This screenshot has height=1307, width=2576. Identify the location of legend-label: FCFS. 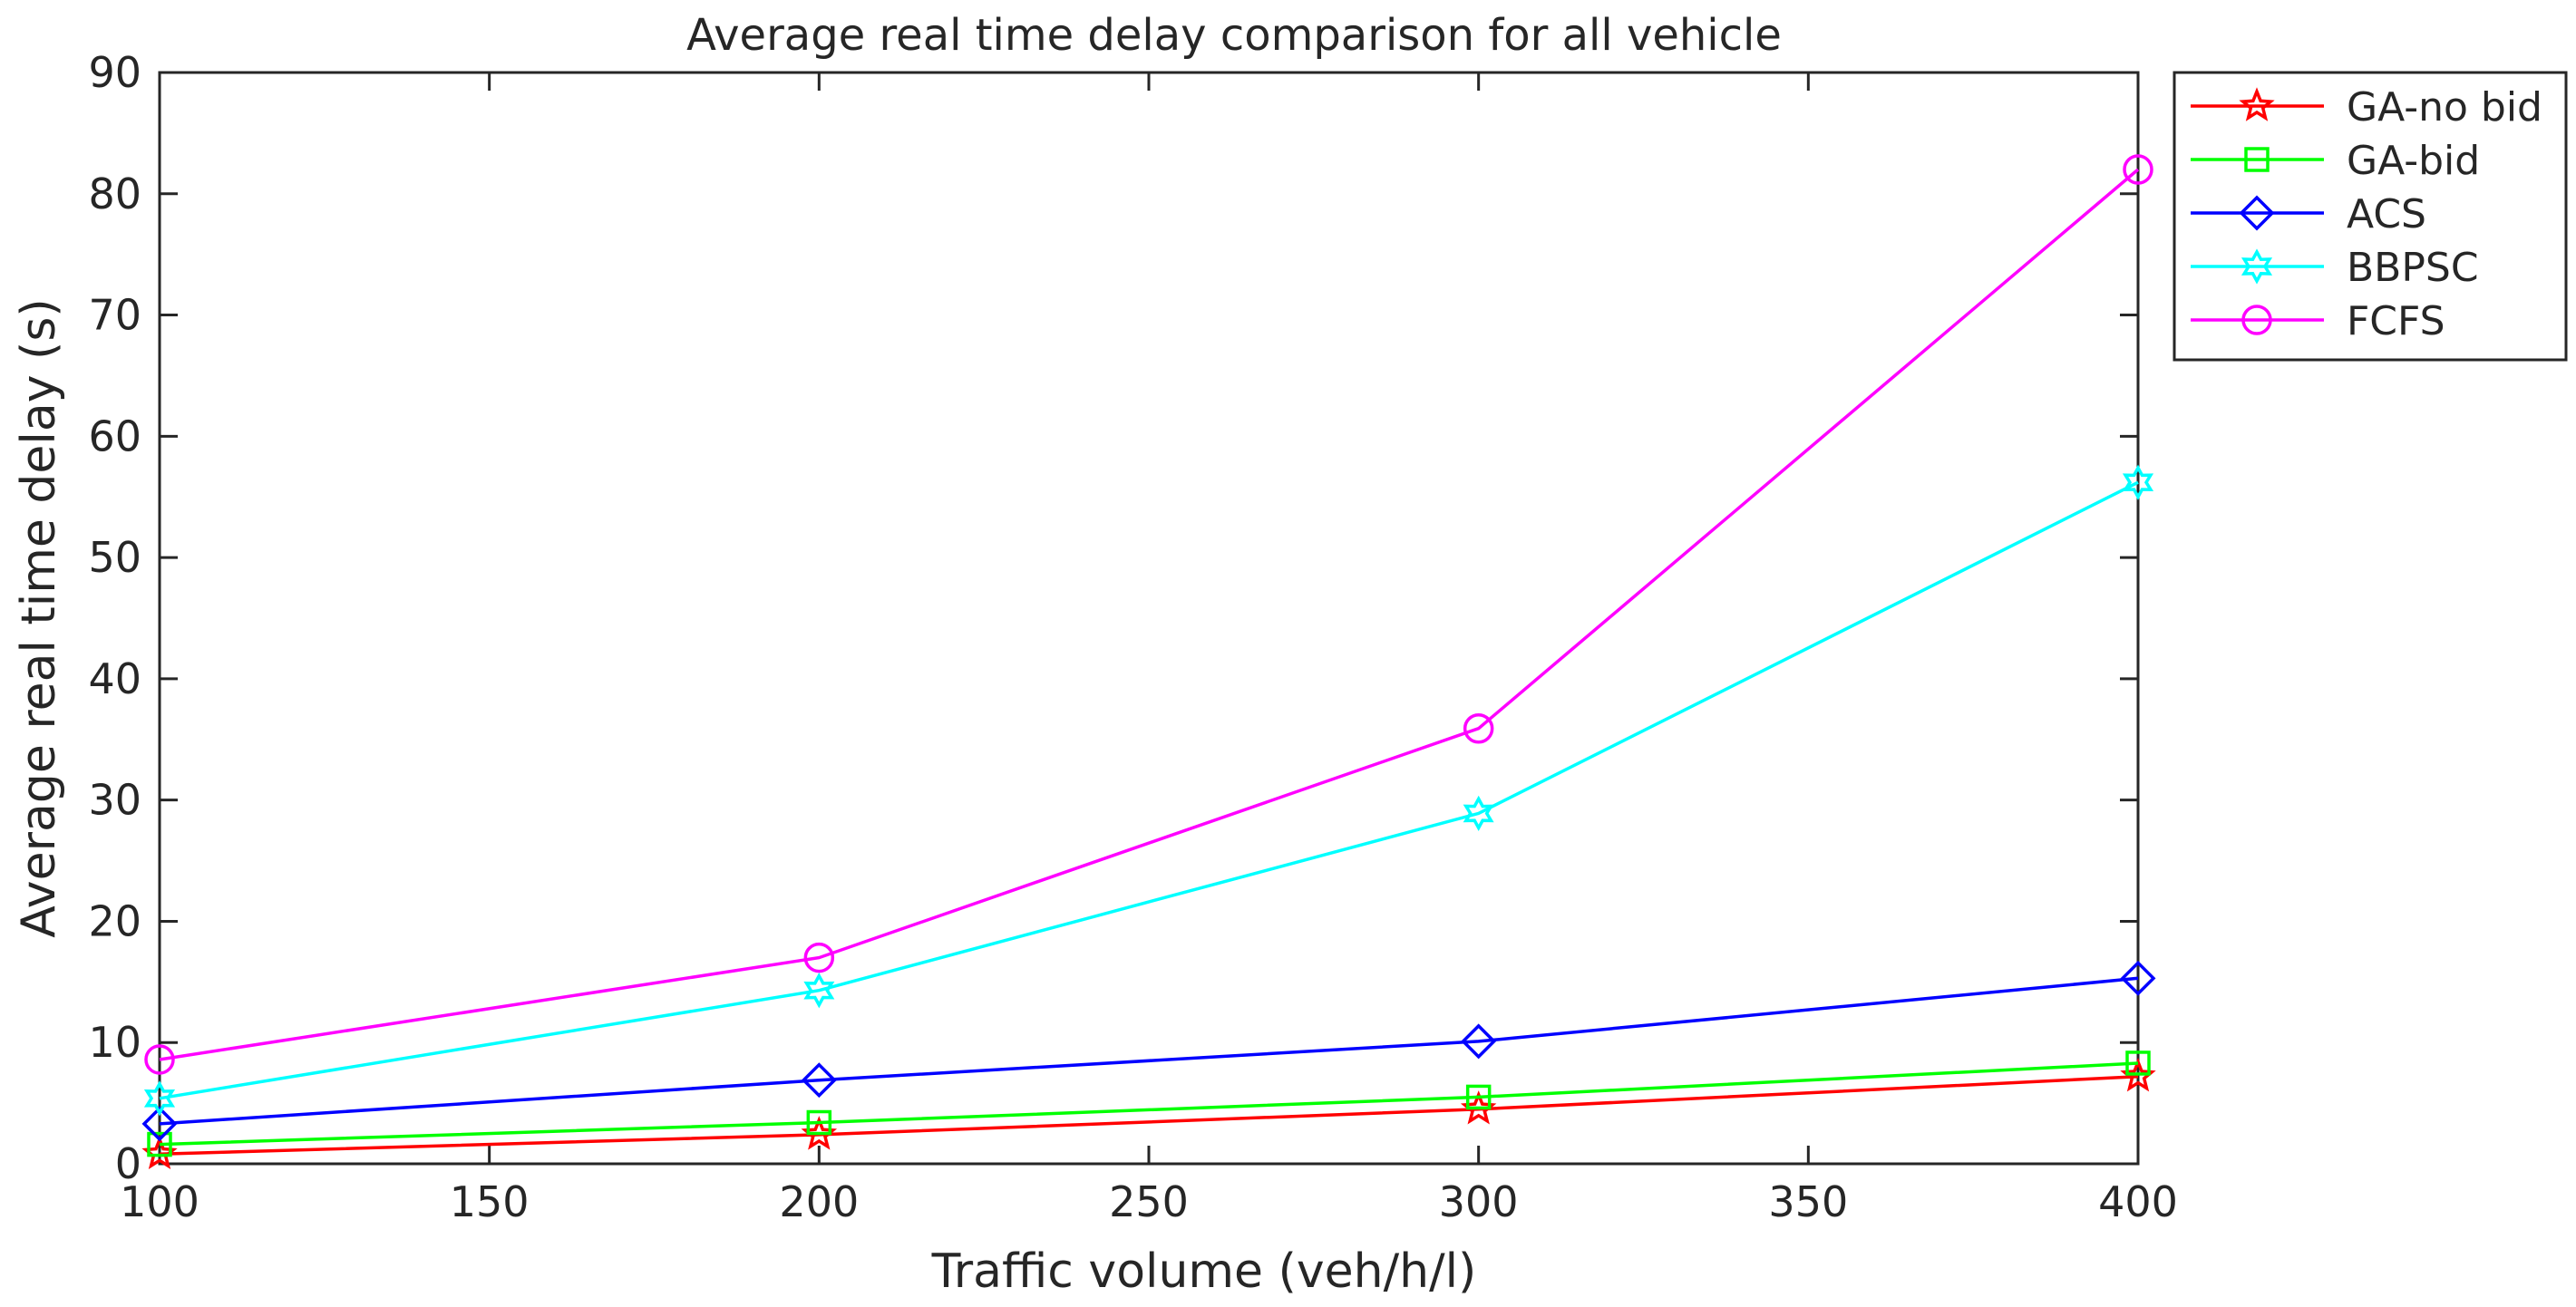
(2396, 321).